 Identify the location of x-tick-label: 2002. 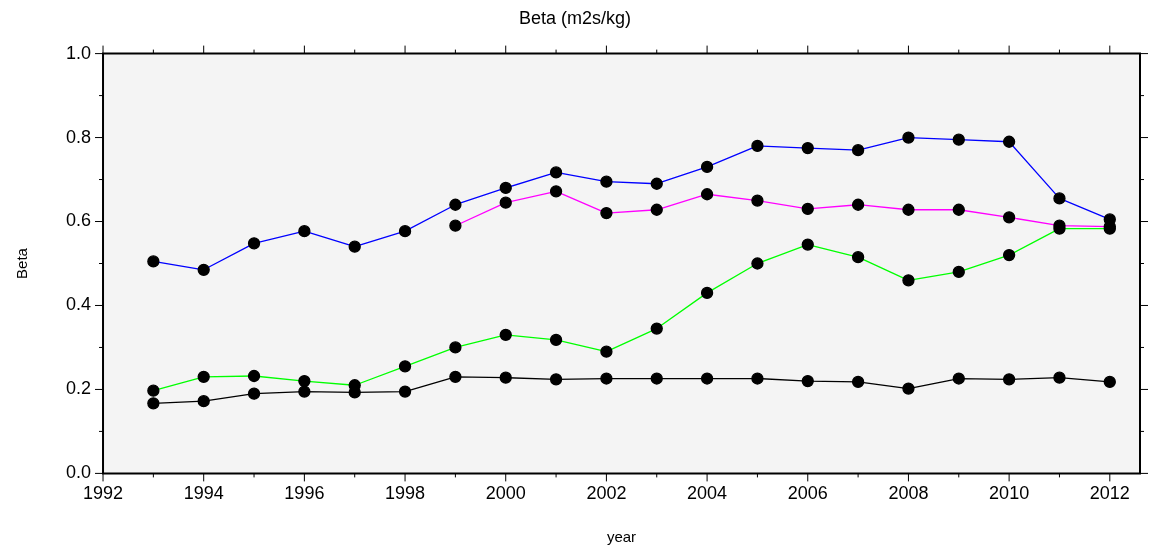
(606, 493).